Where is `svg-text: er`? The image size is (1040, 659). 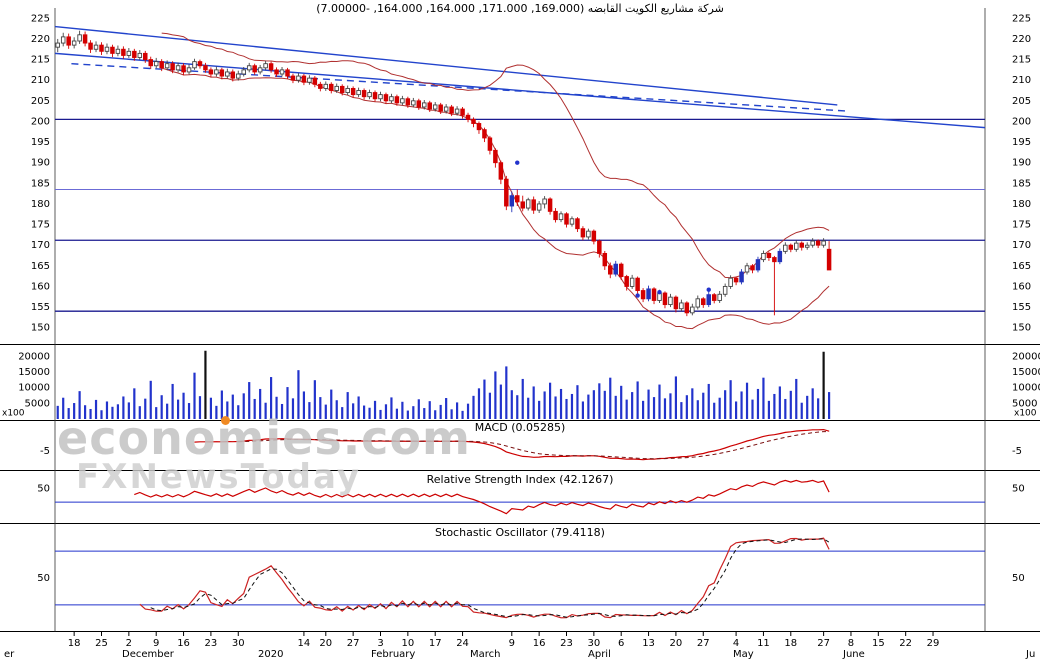
svg-text: er is located at coordinates (9, 654).